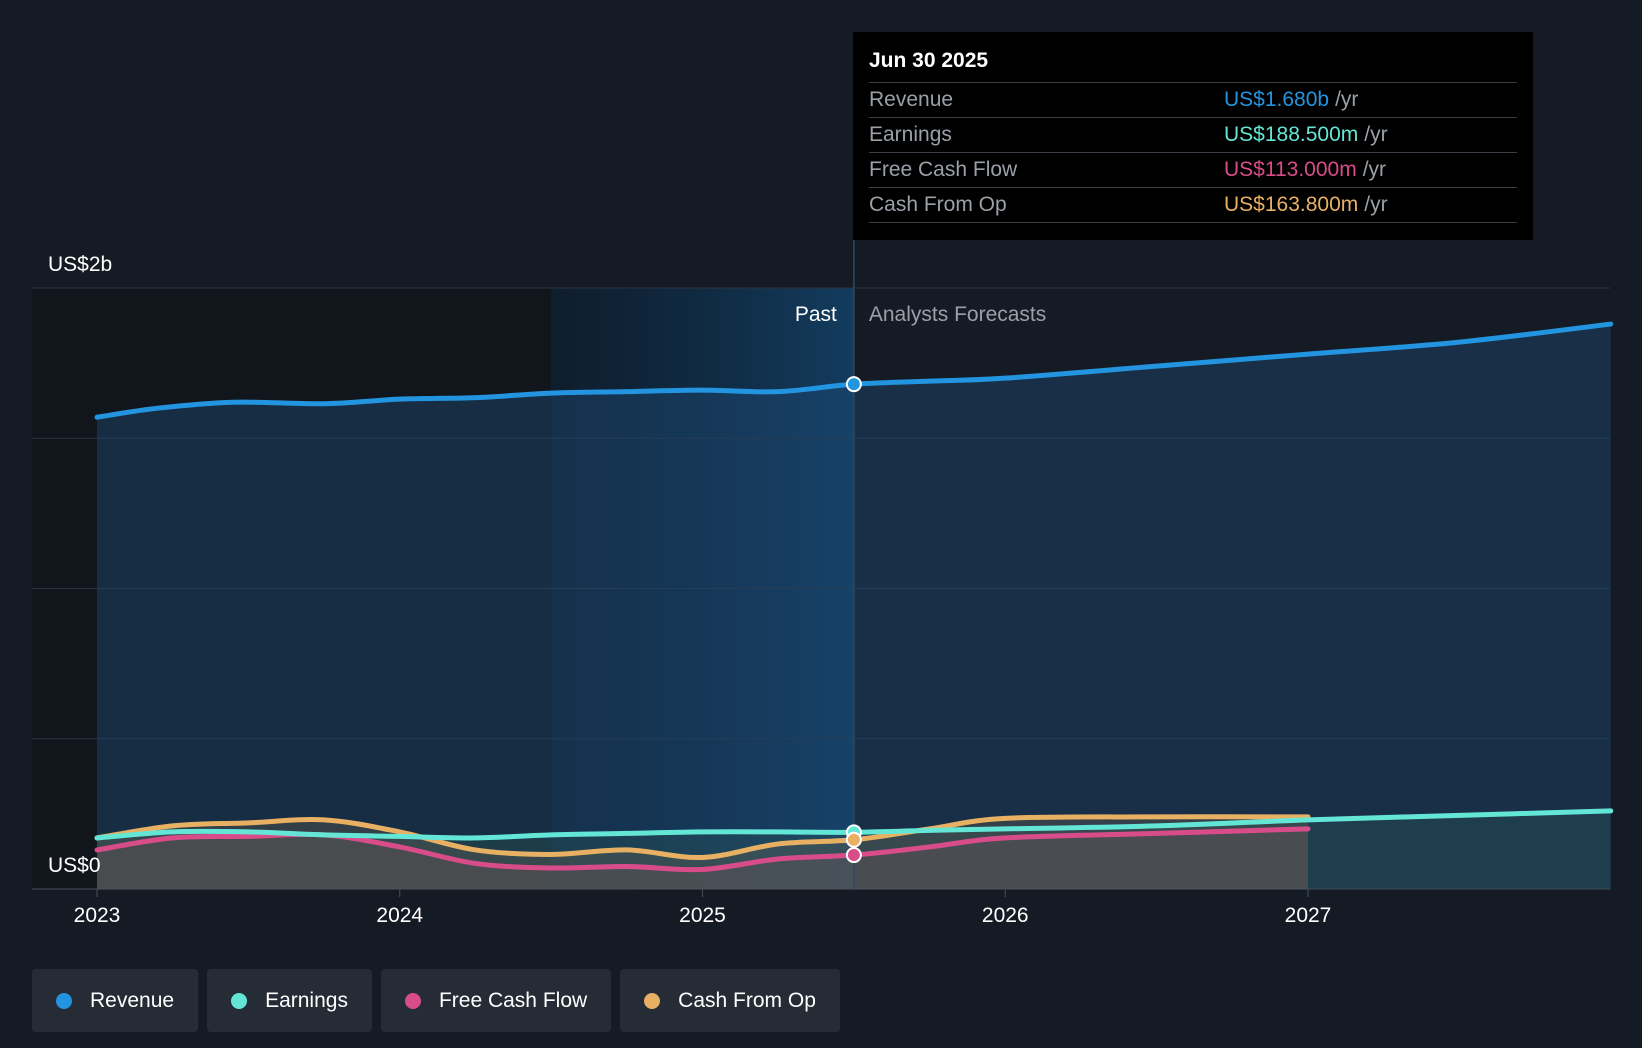 The width and height of the screenshot is (1642, 1048). Describe the element at coordinates (1193, 64) in the screenshot. I see `tooltip-date: Jun 30 2025` at that location.